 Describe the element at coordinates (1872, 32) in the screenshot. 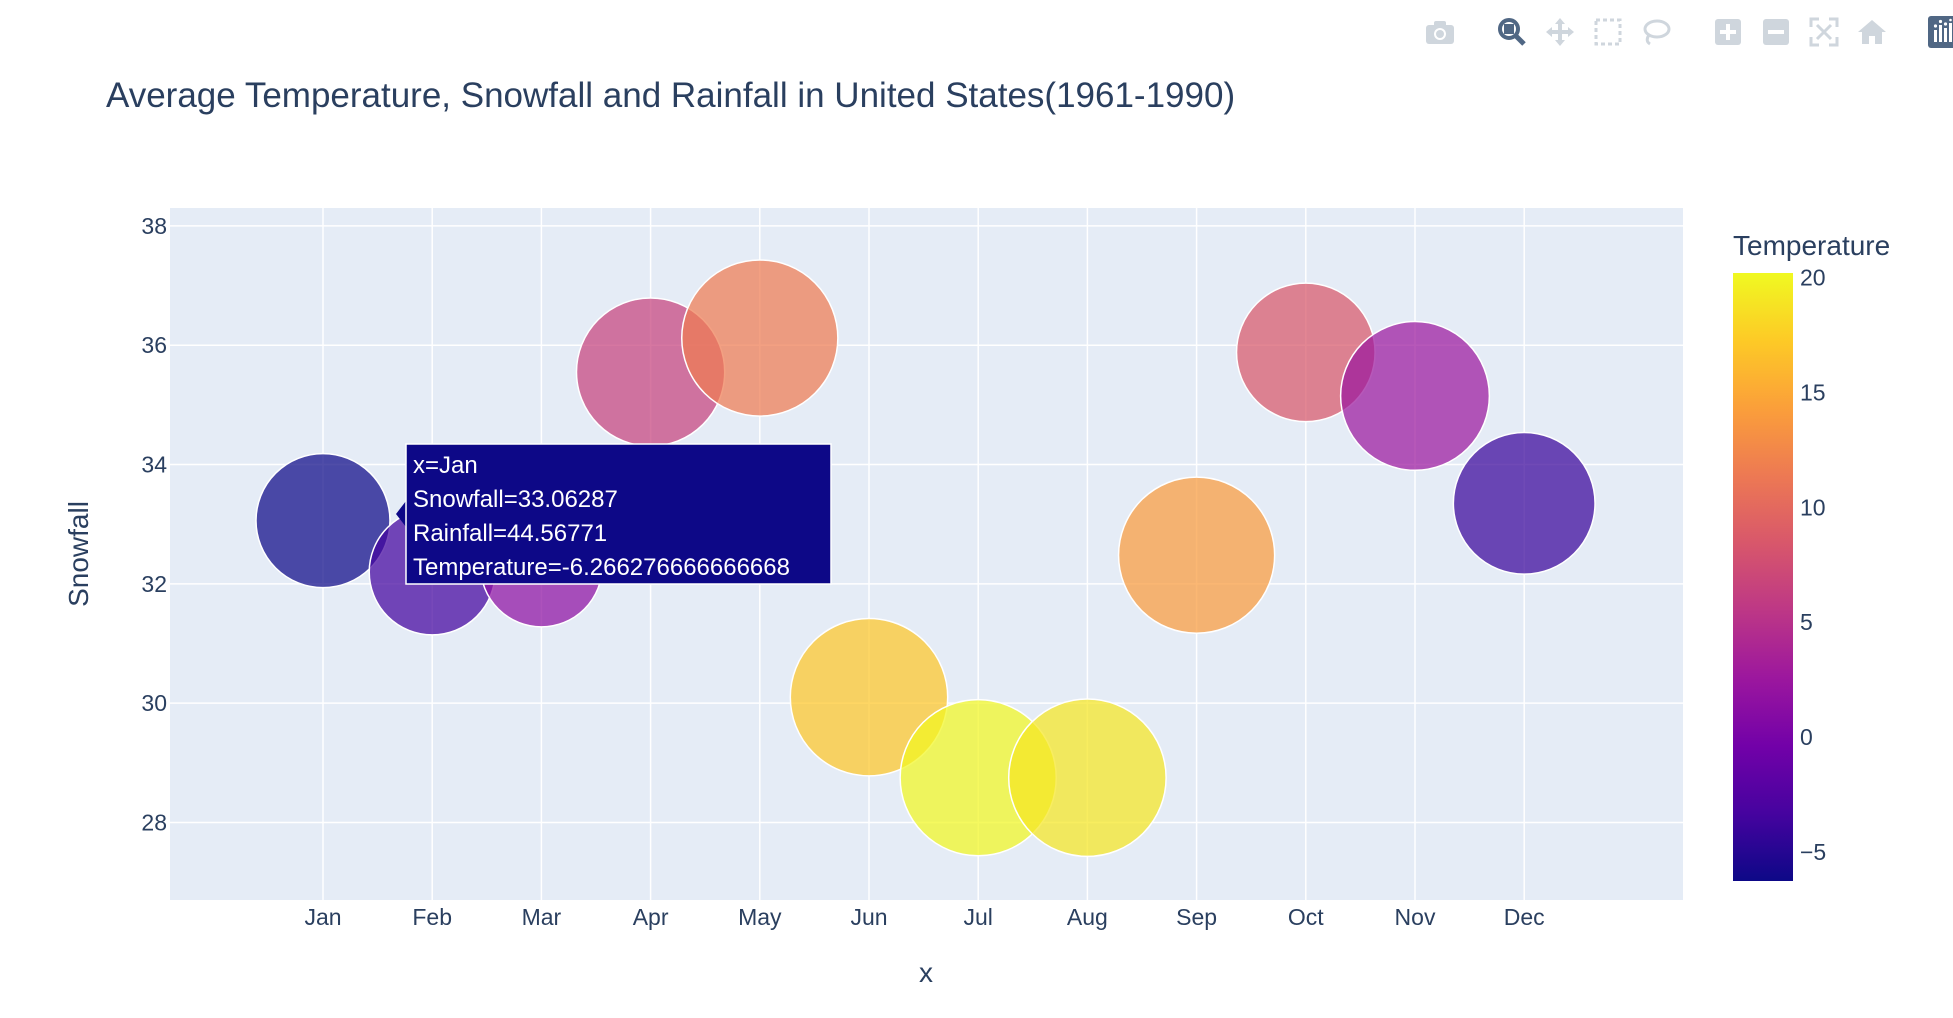

I see `reset-axes-icon` at that location.